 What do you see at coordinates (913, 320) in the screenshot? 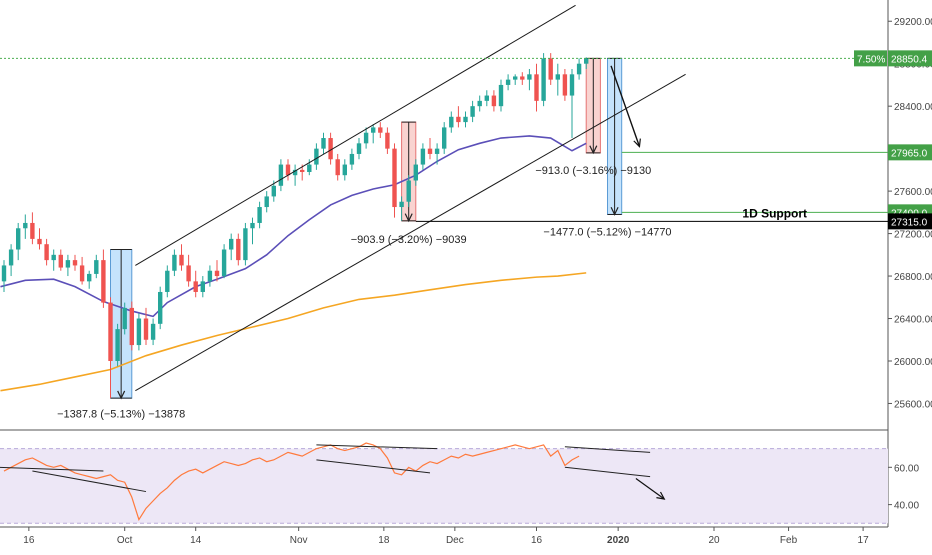
I see `price-tick-label: 26400.00` at bounding box center [913, 320].